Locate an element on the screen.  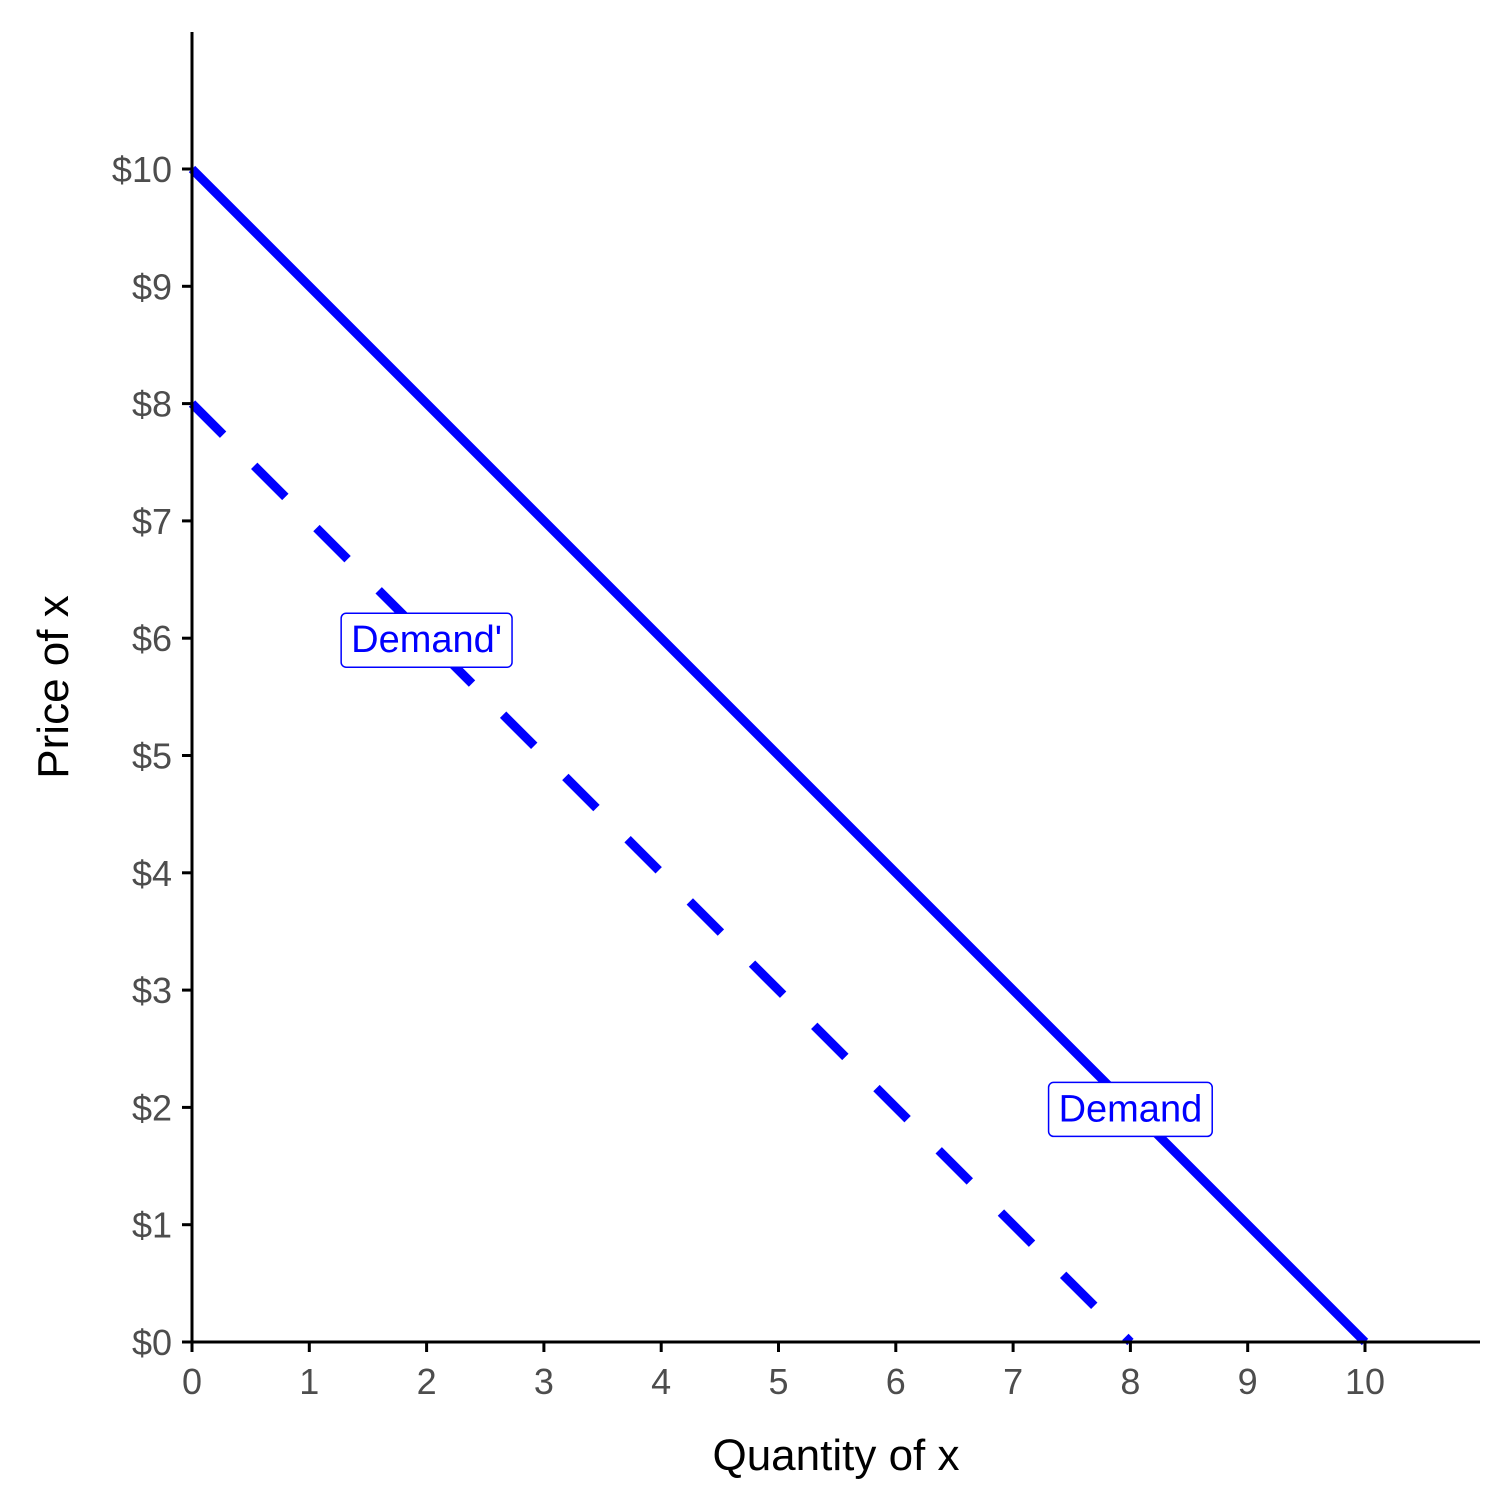
y-tick-label: $6 is located at coordinates (152, 638).